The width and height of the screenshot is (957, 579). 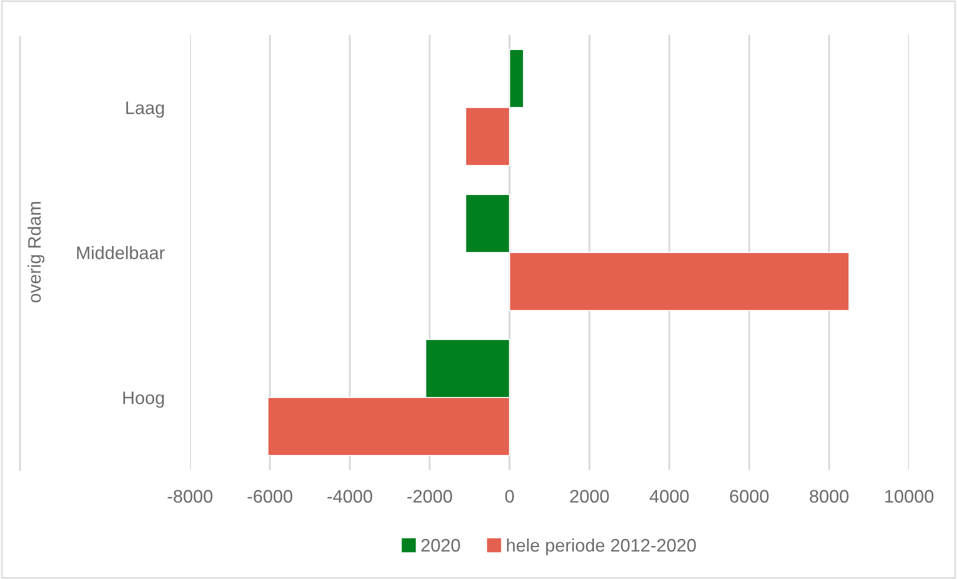 I want to click on x-tick-label: 10000, so click(x=909, y=496).